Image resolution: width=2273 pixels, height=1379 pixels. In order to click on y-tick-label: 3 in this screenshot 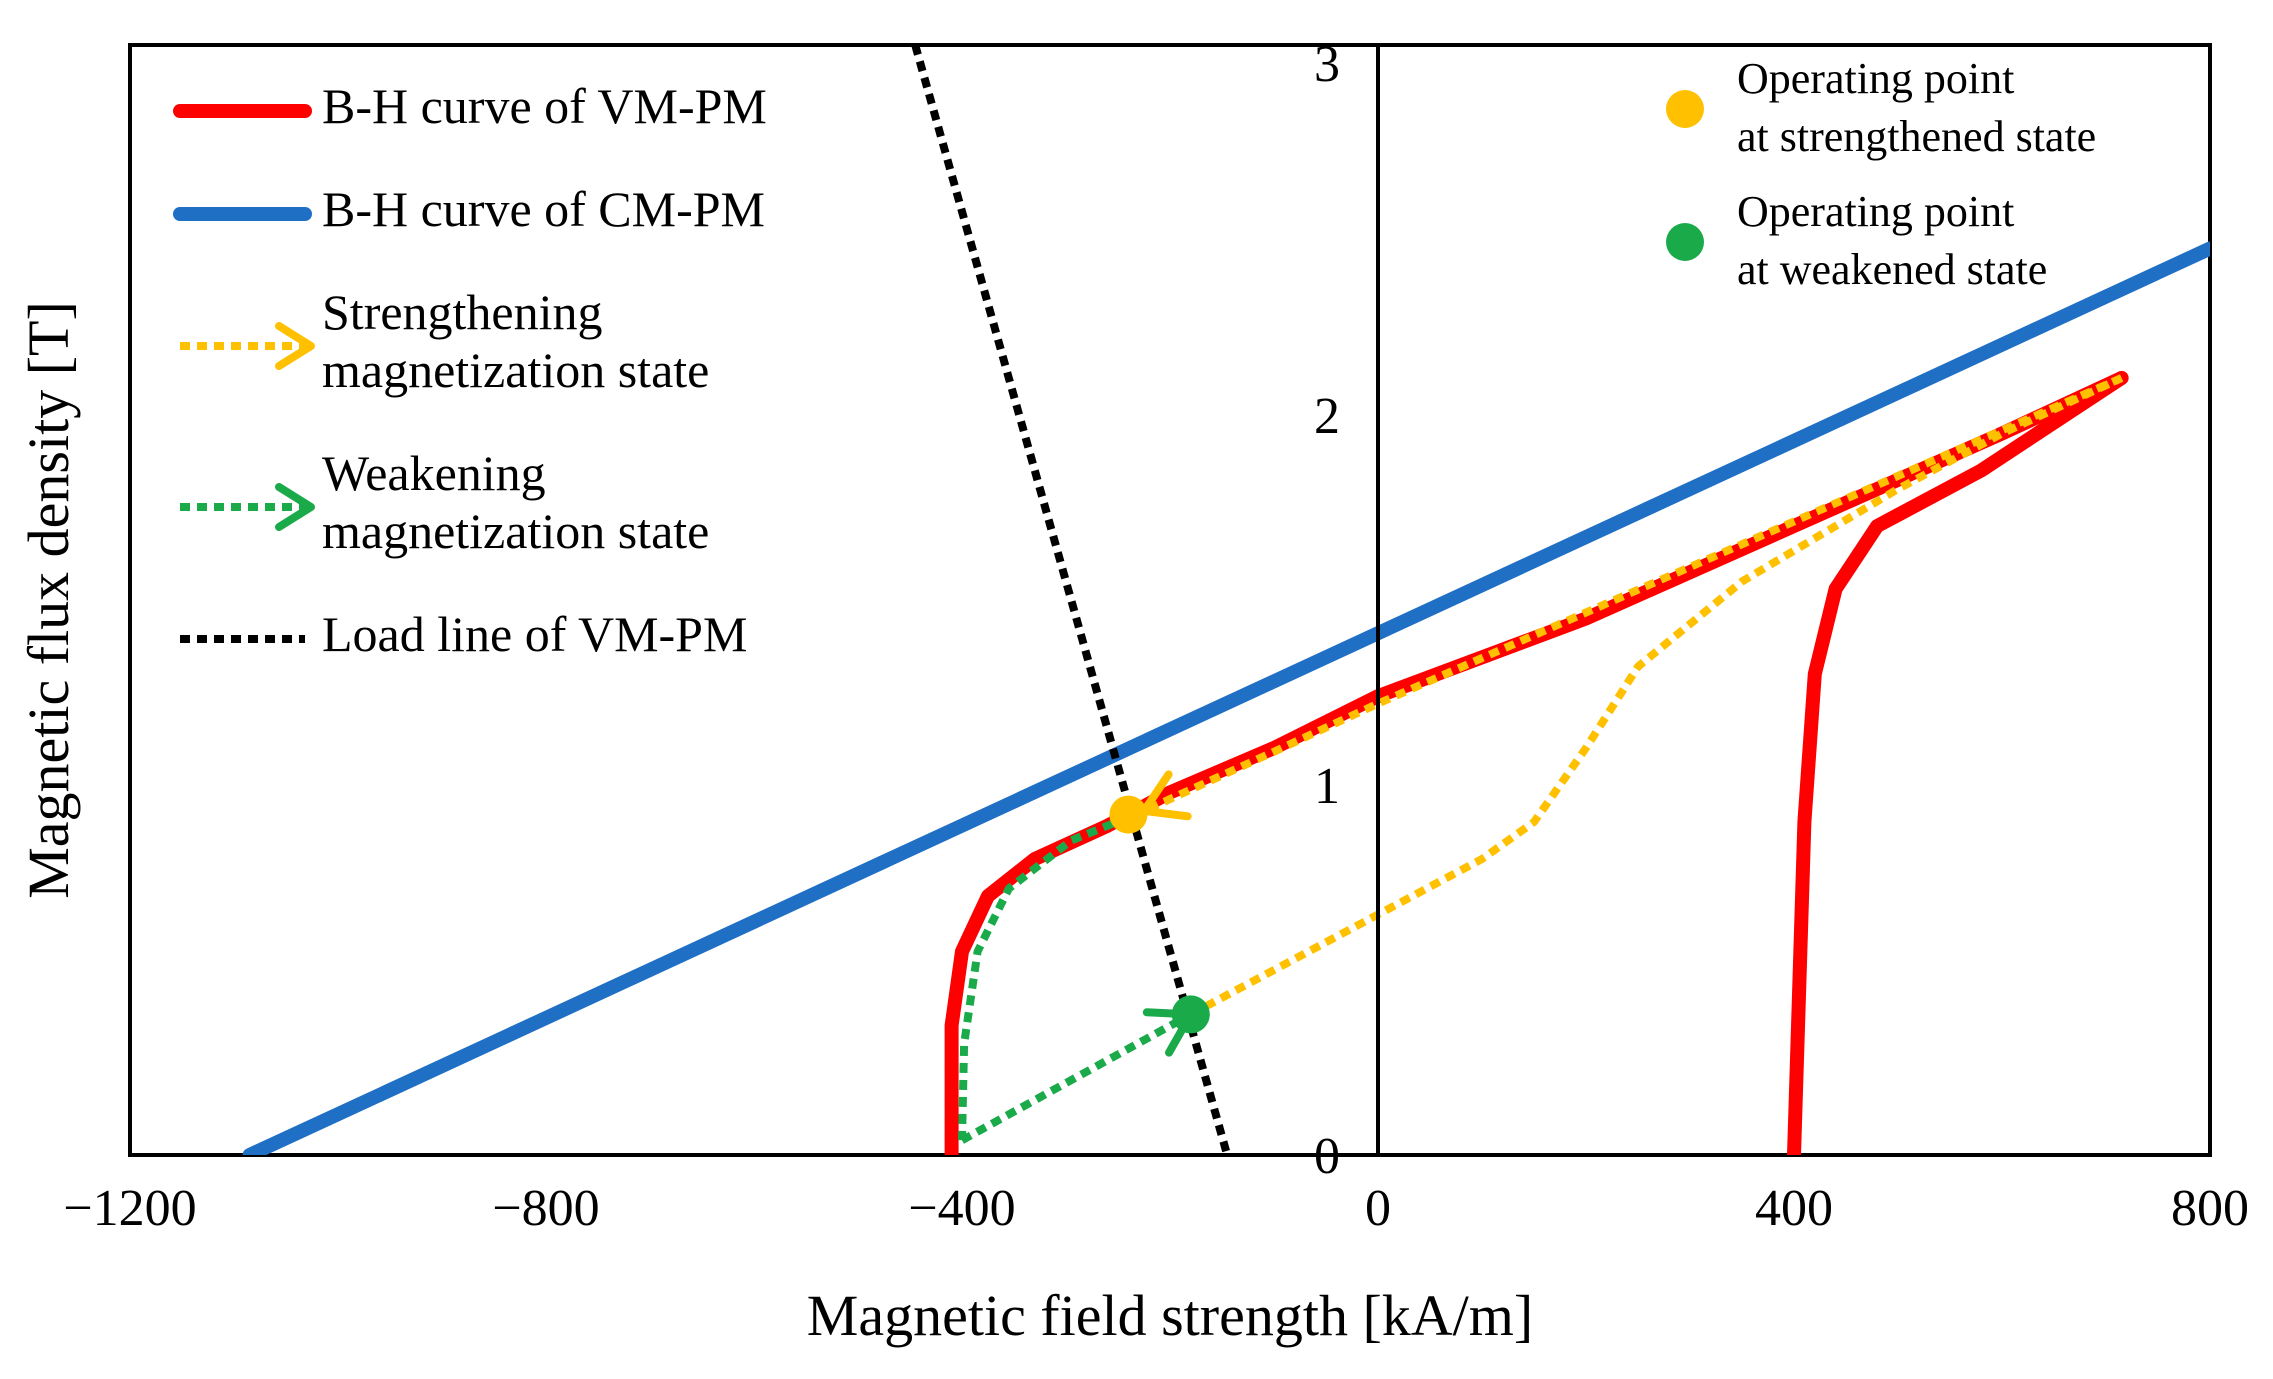, I will do `click(1327, 64)`.